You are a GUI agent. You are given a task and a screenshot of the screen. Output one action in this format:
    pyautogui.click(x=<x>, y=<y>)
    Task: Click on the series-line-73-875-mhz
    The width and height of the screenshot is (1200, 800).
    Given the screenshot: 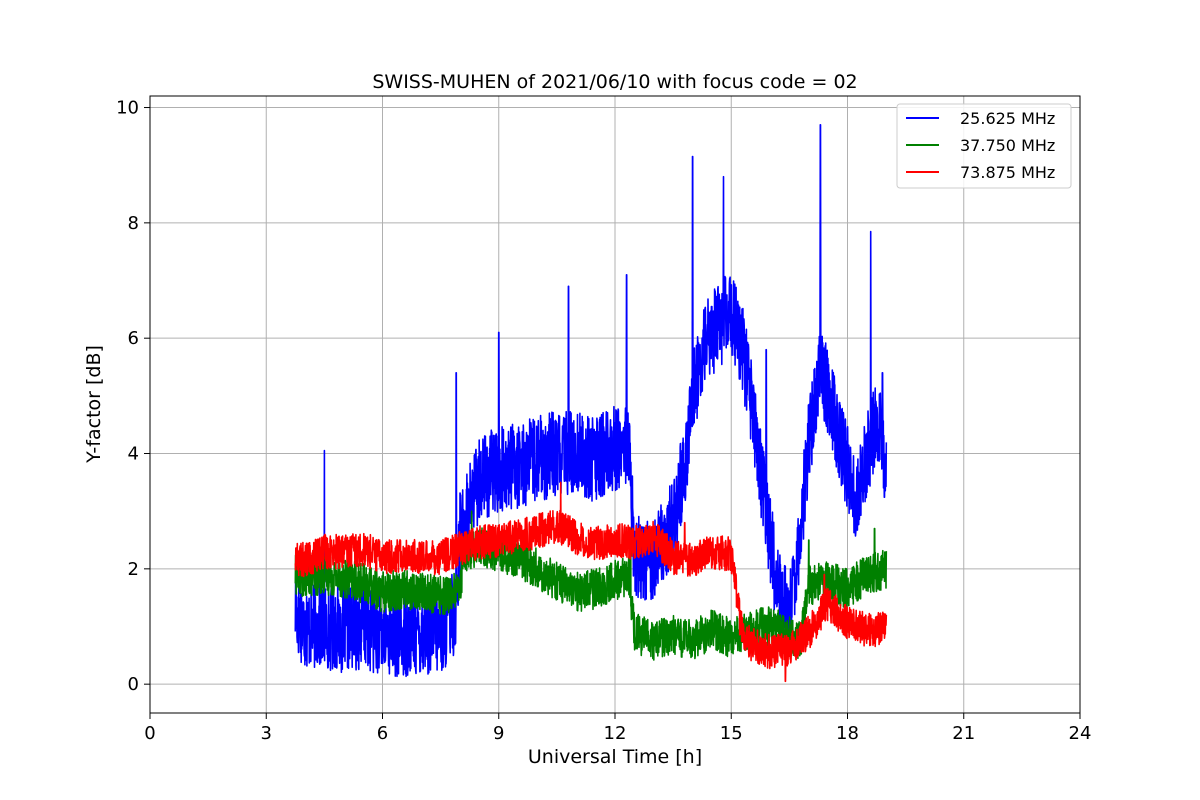 What is the action you would take?
    pyautogui.click(x=591, y=582)
    